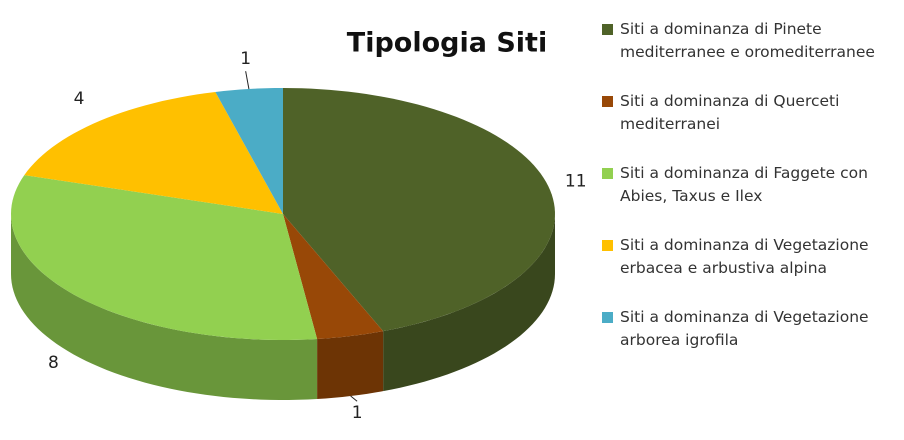 Image resolution: width=904 pixels, height=440 pixels. Describe the element at coordinates (79, 99) in the screenshot. I see `data-label: 4` at that location.